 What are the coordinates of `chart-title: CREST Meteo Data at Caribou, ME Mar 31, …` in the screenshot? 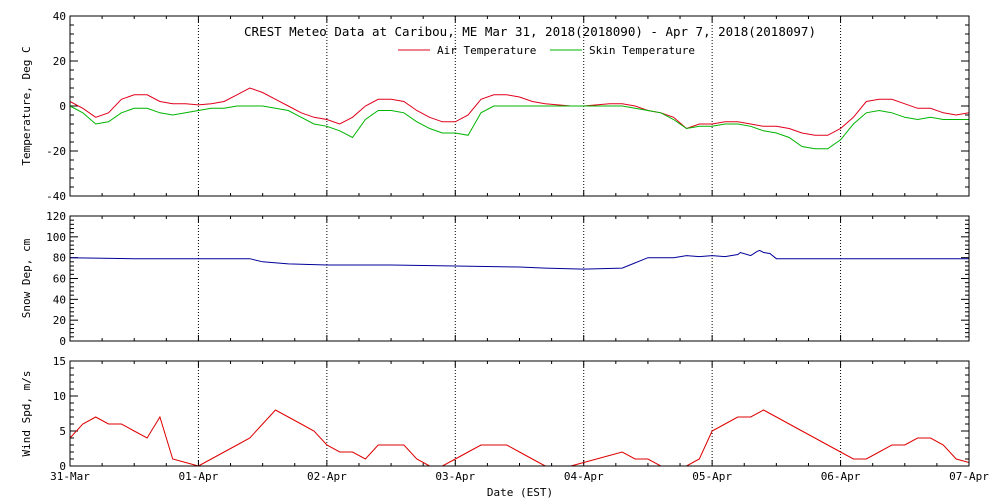 It's located at (530, 31).